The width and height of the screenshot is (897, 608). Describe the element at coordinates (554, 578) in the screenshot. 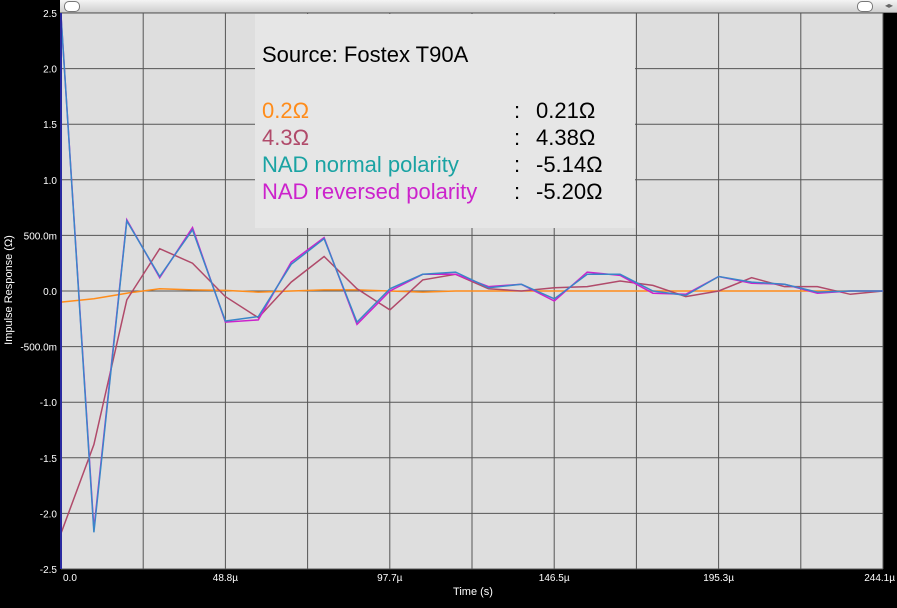

I see `x-tick-label: 146.5µ` at that location.